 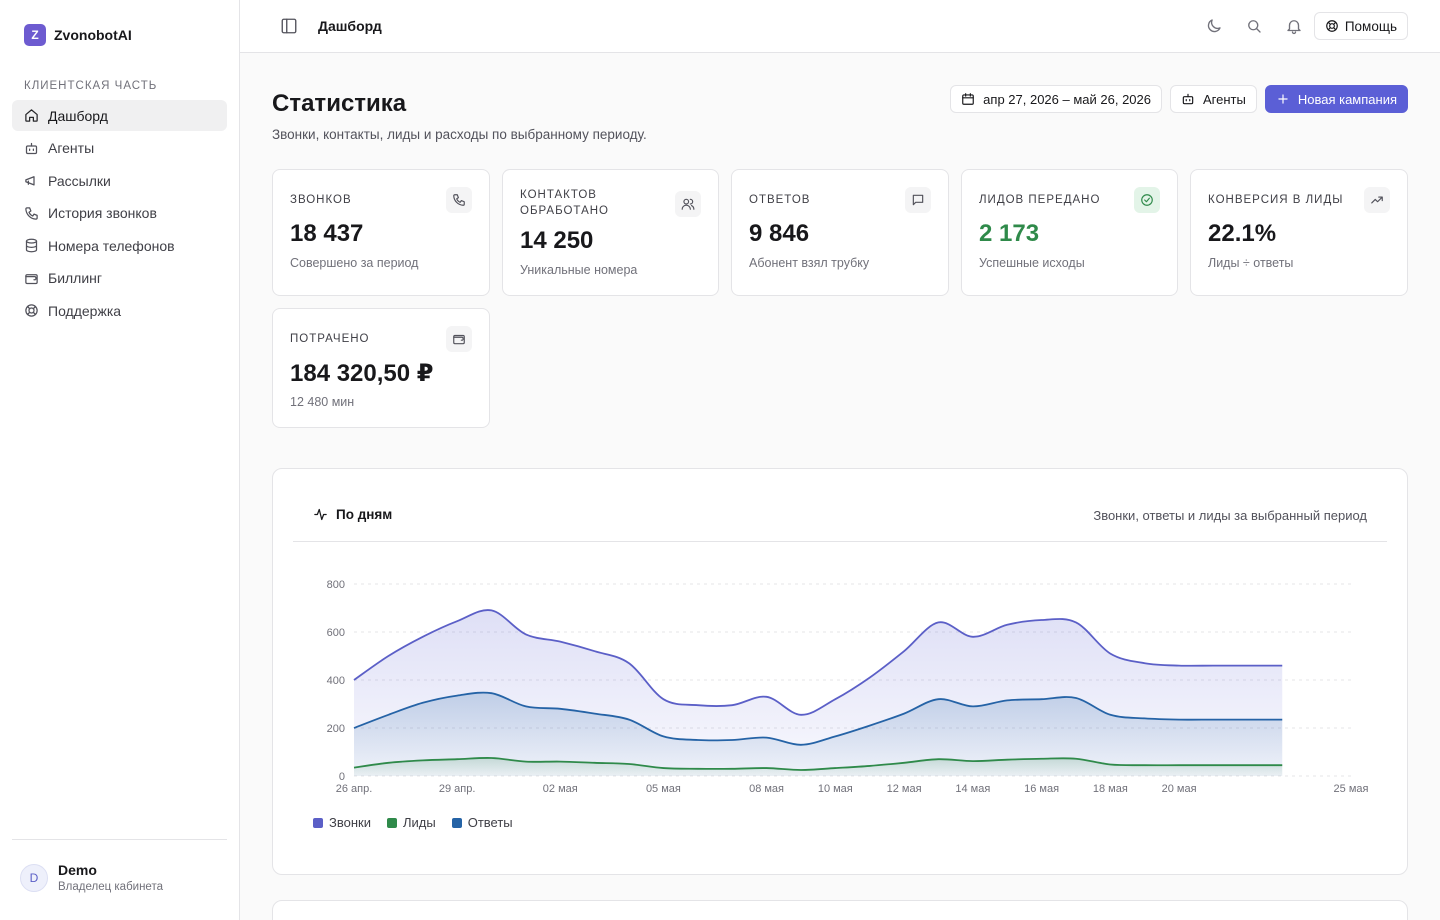 What do you see at coordinates (1147, 200) in the screenshot?
I see `check-circle-icon` at bounding box center [1147, 200].